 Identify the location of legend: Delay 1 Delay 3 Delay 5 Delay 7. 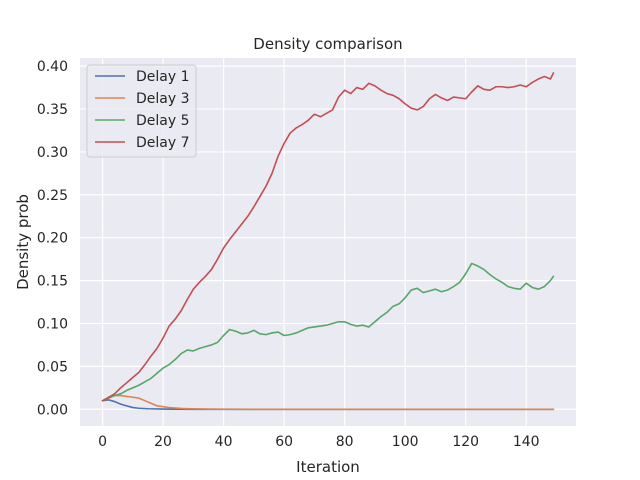
(141, 111).